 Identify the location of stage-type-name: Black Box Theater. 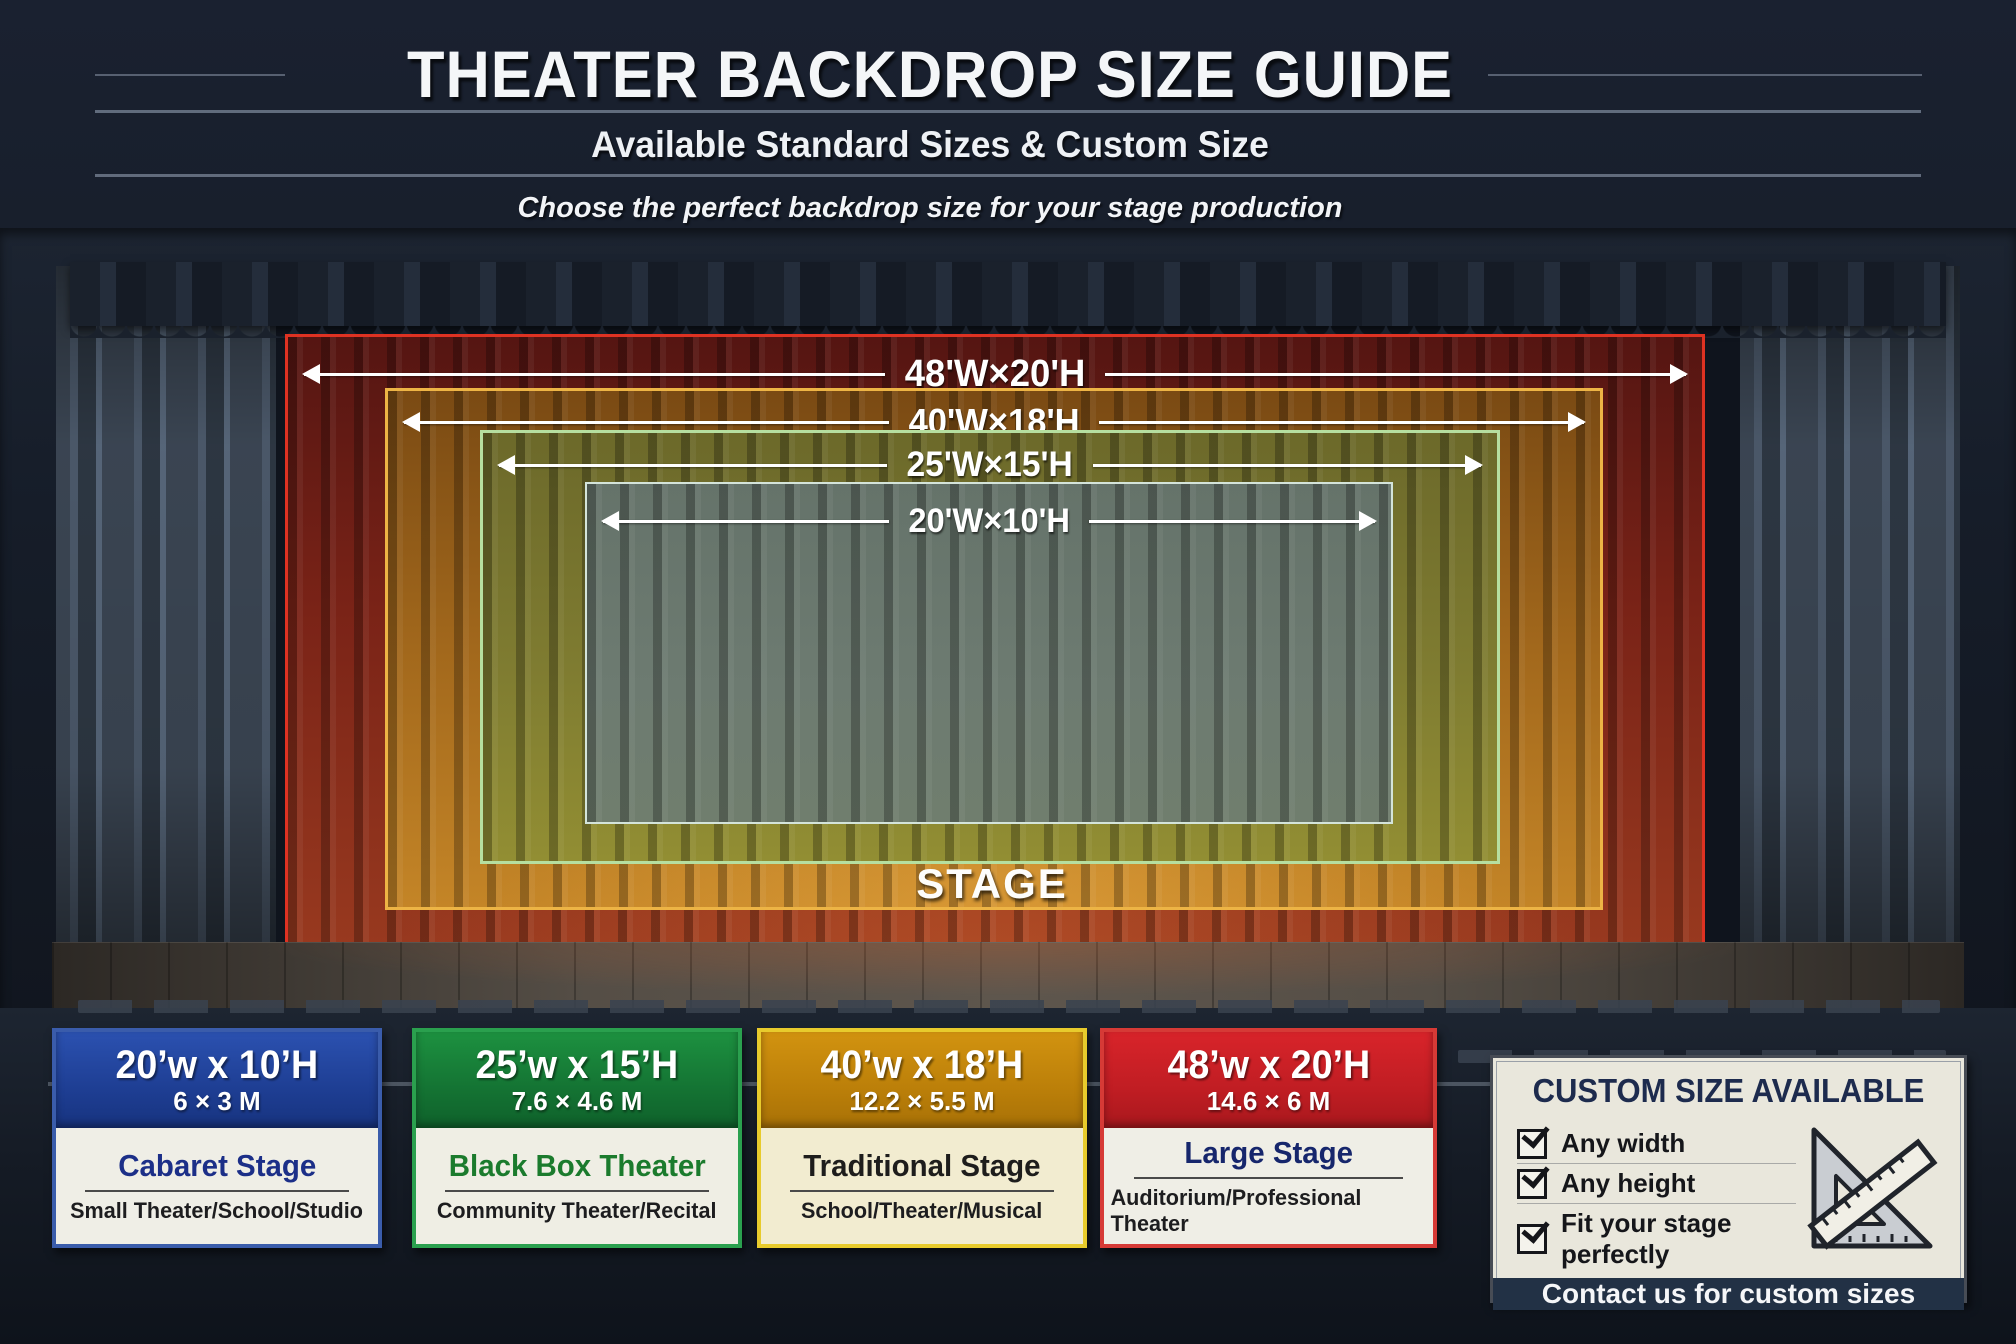
(577, 1165).